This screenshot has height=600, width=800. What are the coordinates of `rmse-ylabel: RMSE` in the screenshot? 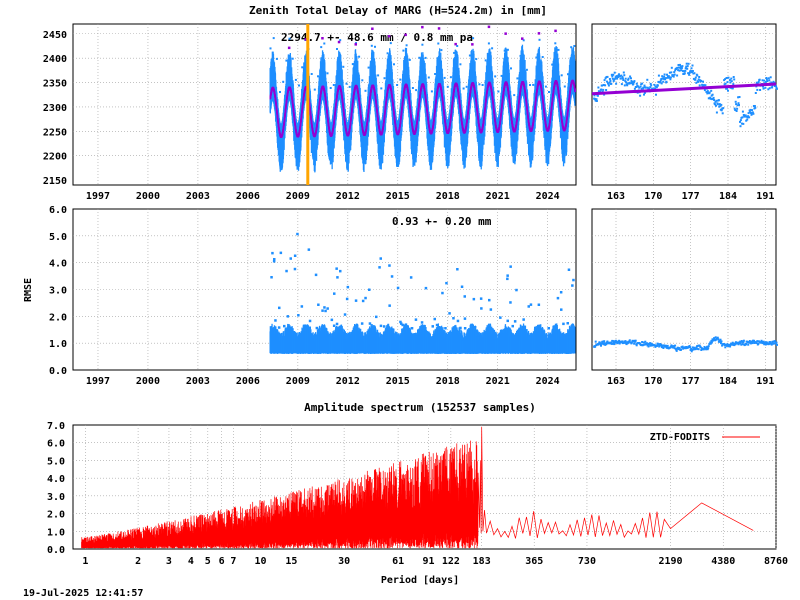 It's located at (28, 290).